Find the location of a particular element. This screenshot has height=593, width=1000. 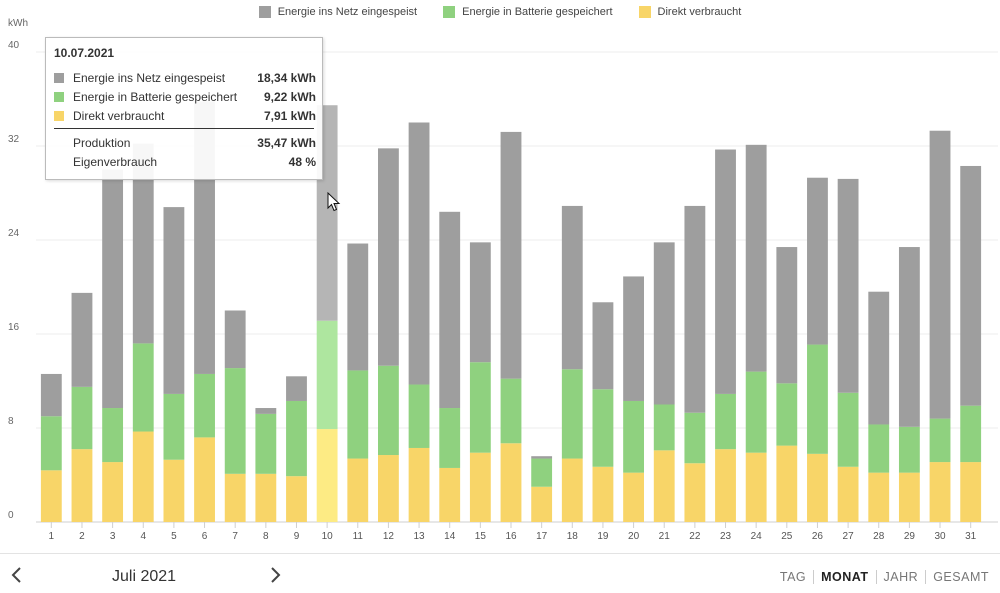

legend-item-grid: Energie ins Netz eingespeist is located at coordinates (337, 12).